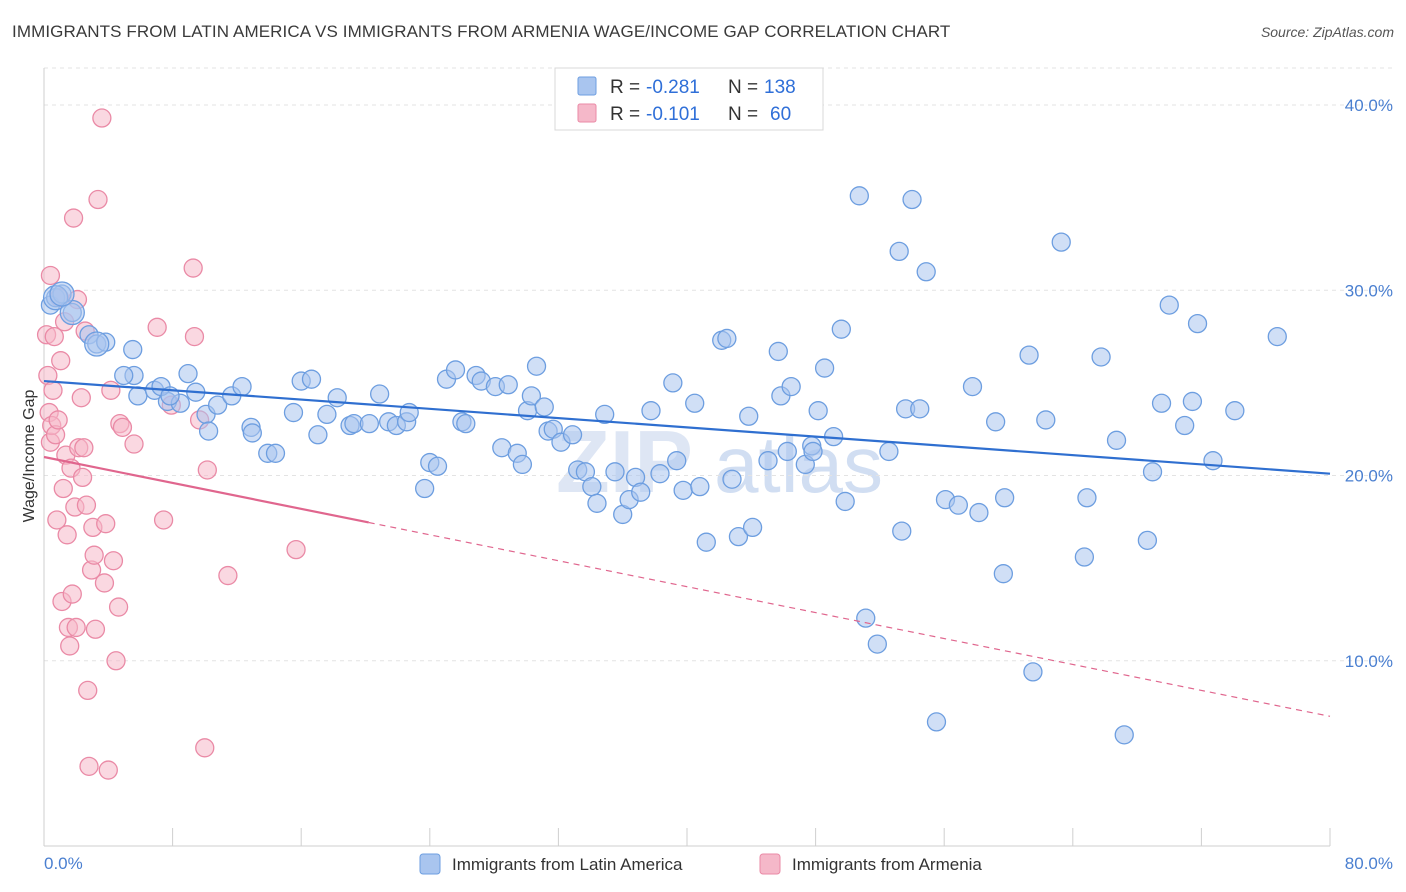 This screenshot has height=892, width=1406. I want to click on legend-label-latin-america: Immigrants from Latin America, so click(567, 864).